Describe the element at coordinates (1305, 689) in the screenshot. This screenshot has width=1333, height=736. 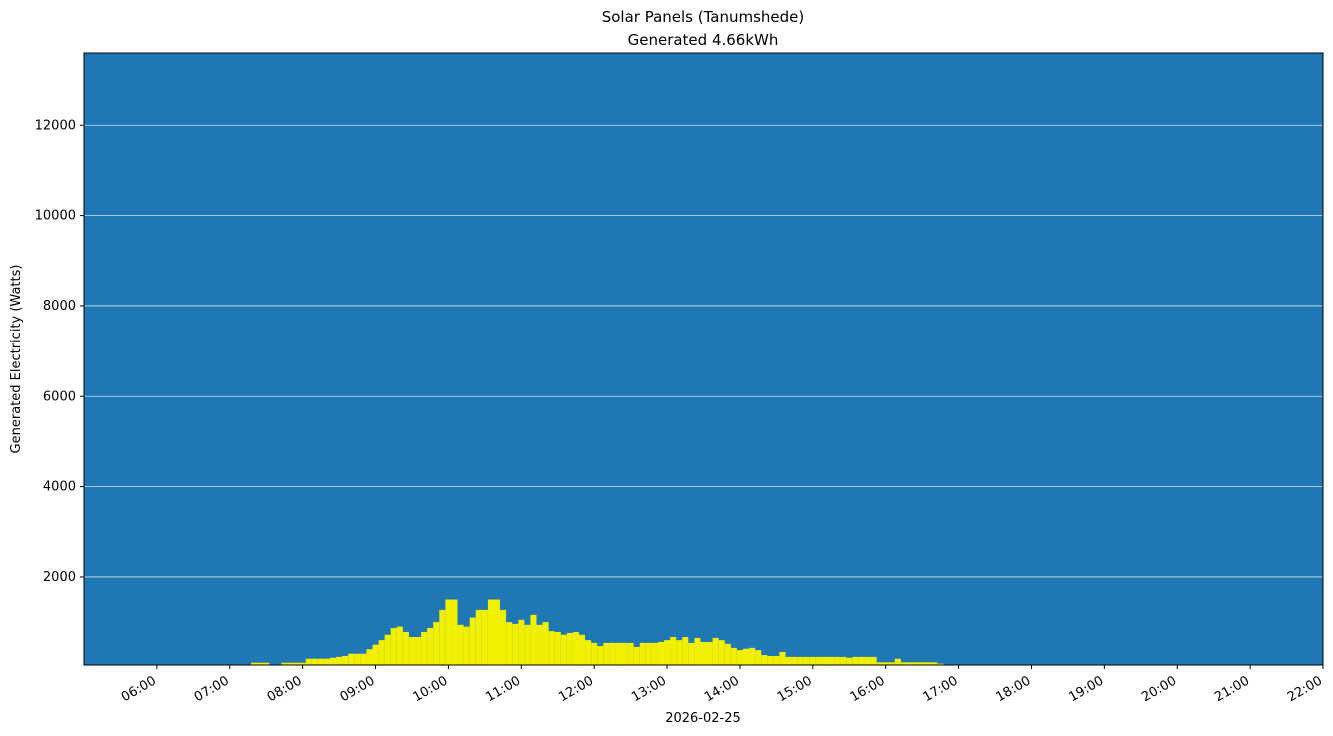
I see `x-tick-label: 22:00` at that location.